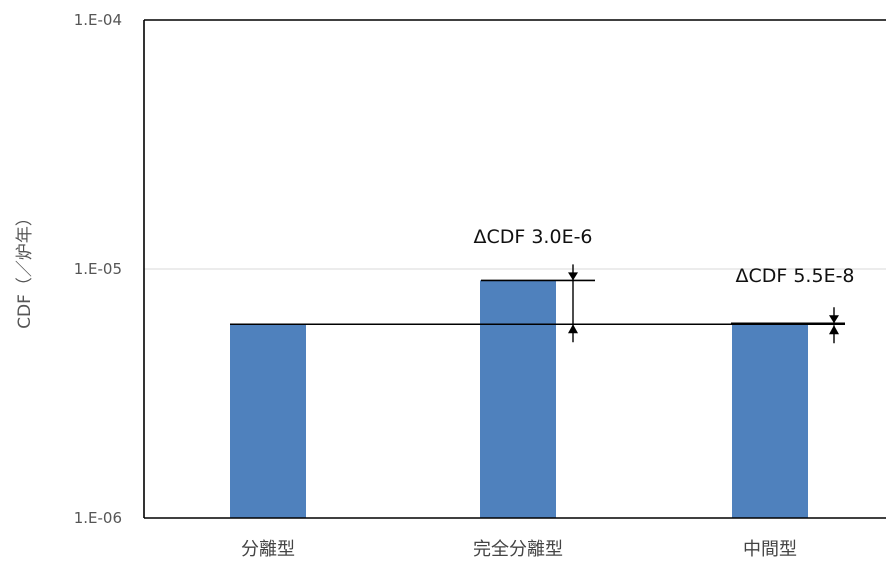 Image resolution: width=886 pixels, height=561 pixels. What do you see at coordinates (573, 276) in the screenshot?
I see `delta-1-arrow-down-head` at bounding box center [573, 276].